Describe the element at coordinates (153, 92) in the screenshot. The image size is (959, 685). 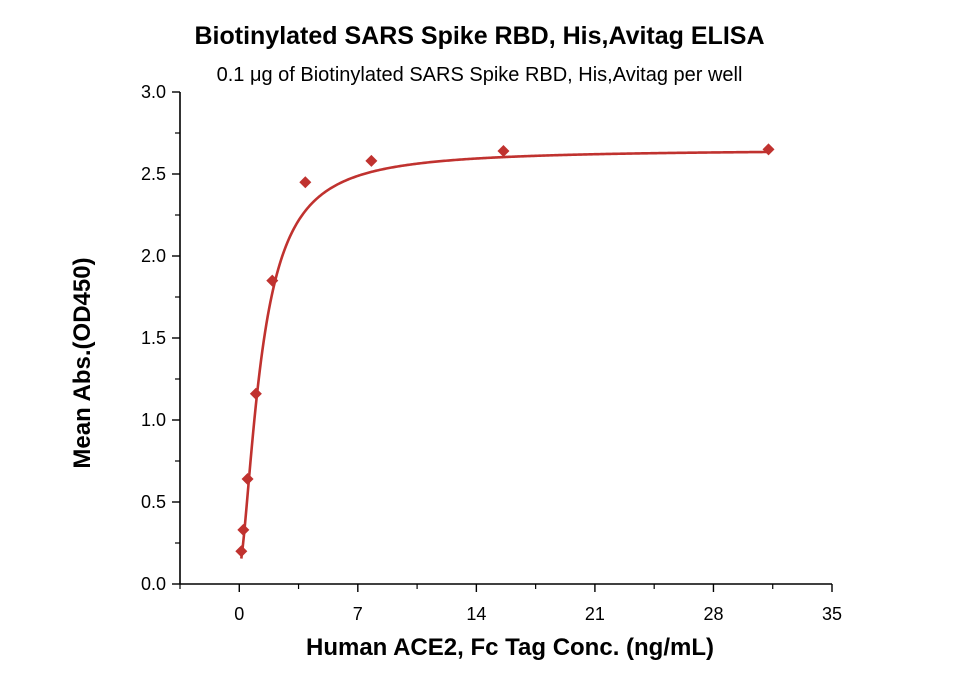
I see `y-tick-label: 3.0` at that location.